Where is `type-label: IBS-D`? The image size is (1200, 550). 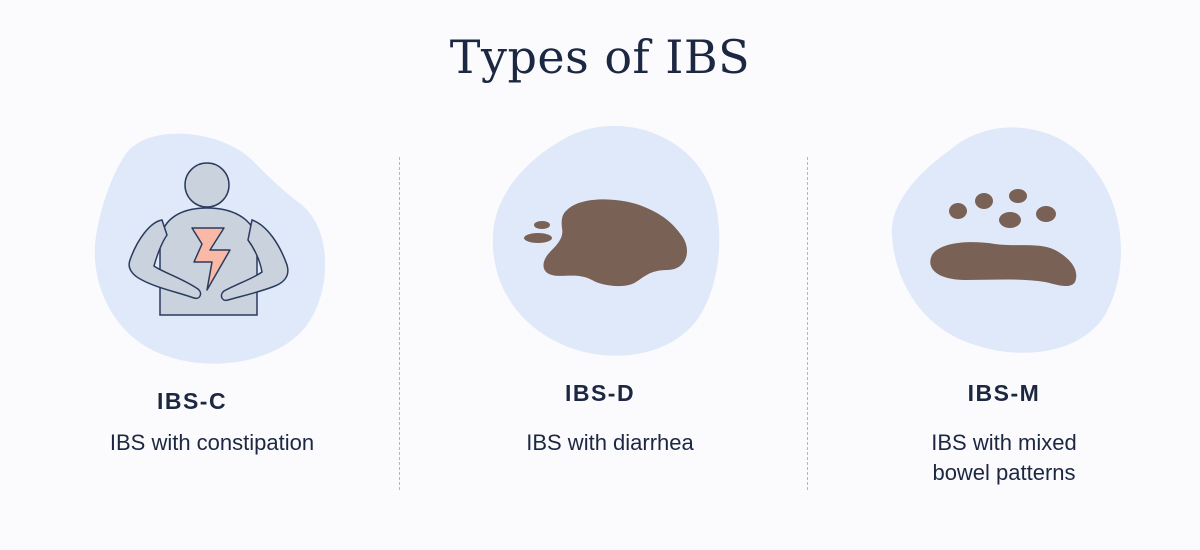 type-label: IBS-D is located at coordinates (600, 393).